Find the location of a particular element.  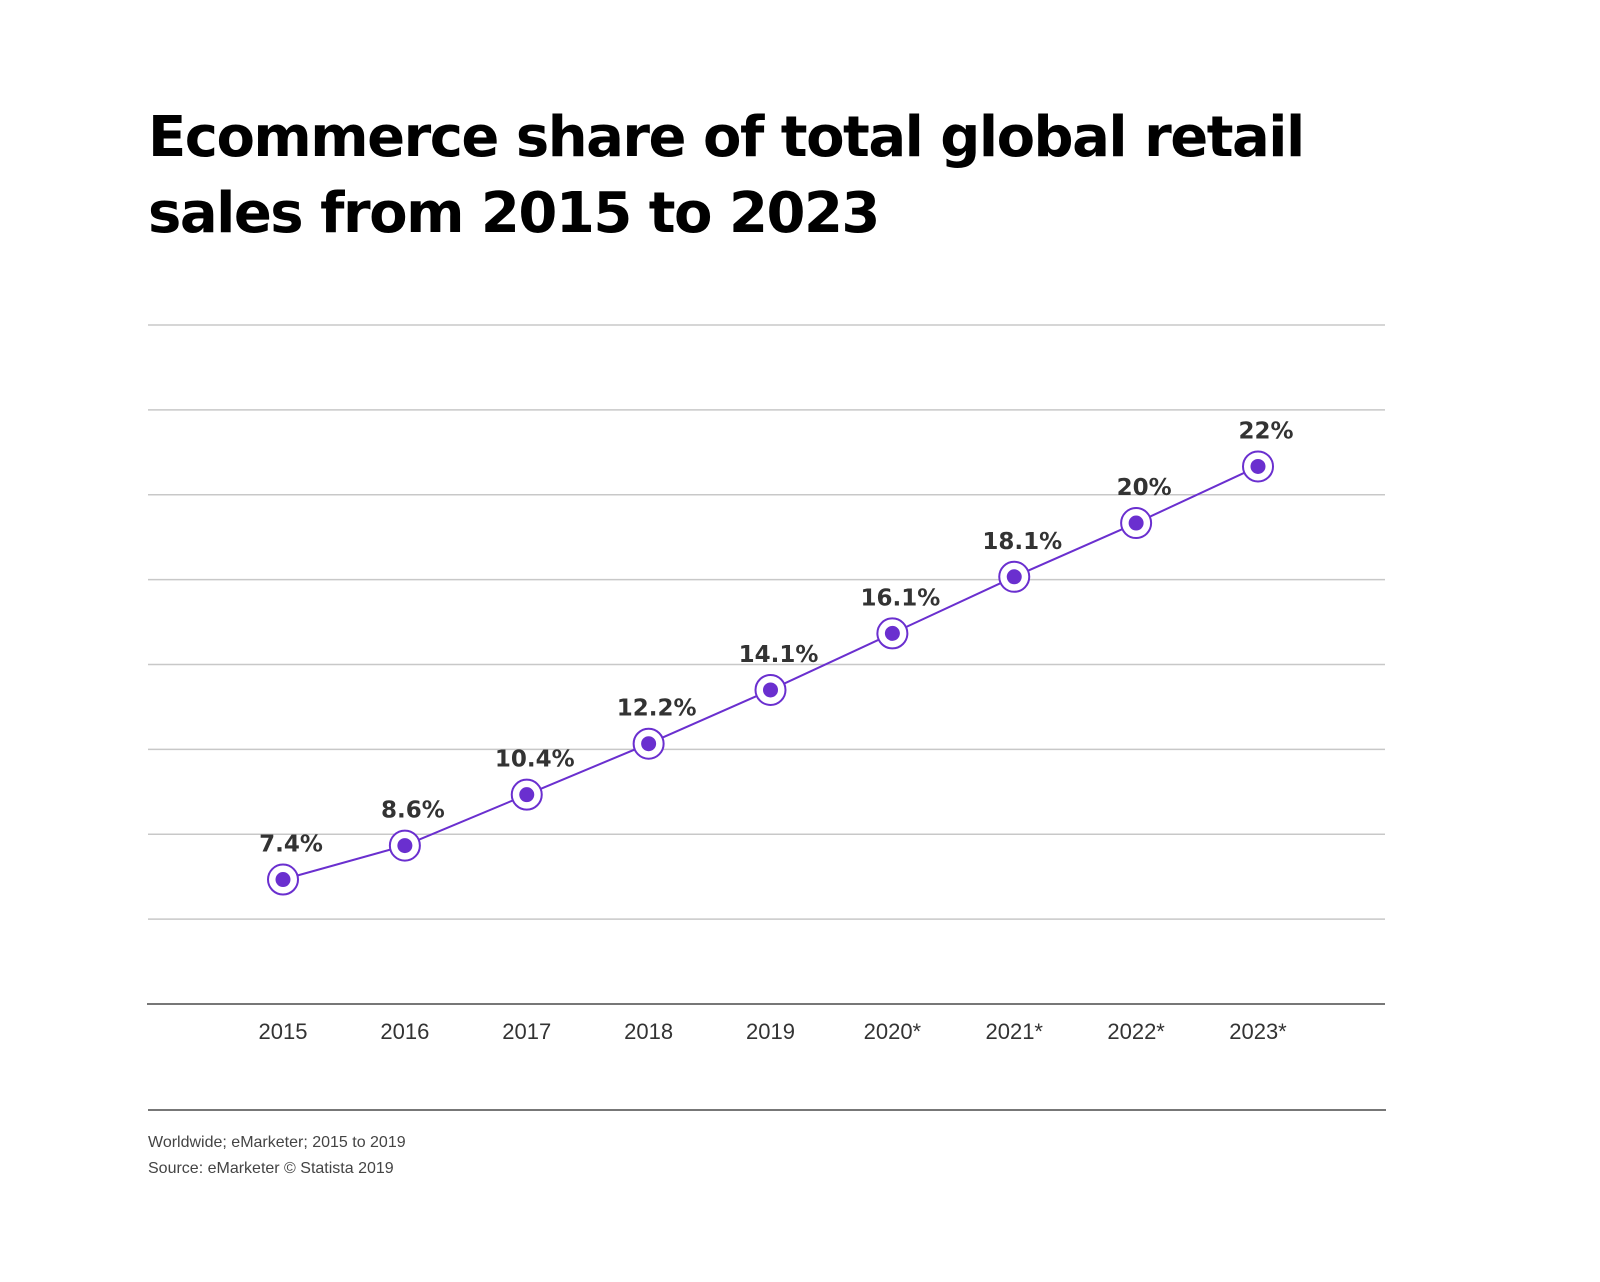

data-label: 14.1% is located at coordinates (779, 655).